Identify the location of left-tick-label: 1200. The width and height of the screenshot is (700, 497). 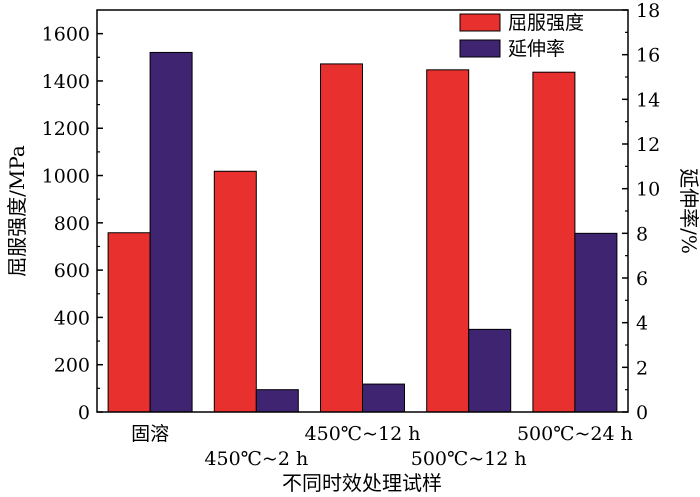
(66, 129).